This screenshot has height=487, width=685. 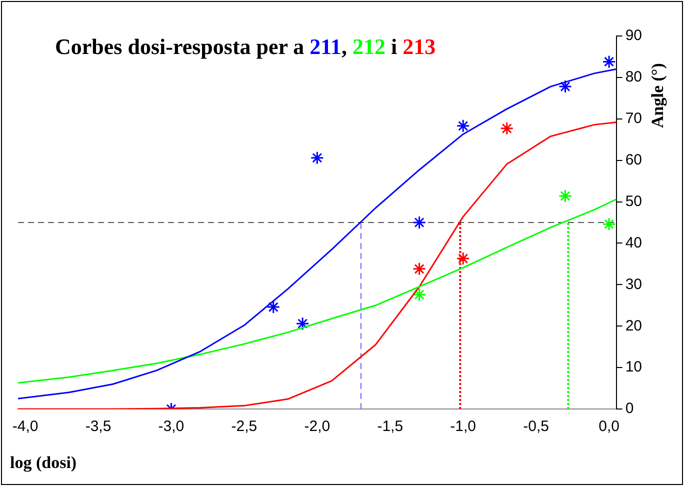 What do you see at coordinates (43, 463) in the screenshot?
I see `x-axis-title: log (dosi)` at bounding box center [43, 463].